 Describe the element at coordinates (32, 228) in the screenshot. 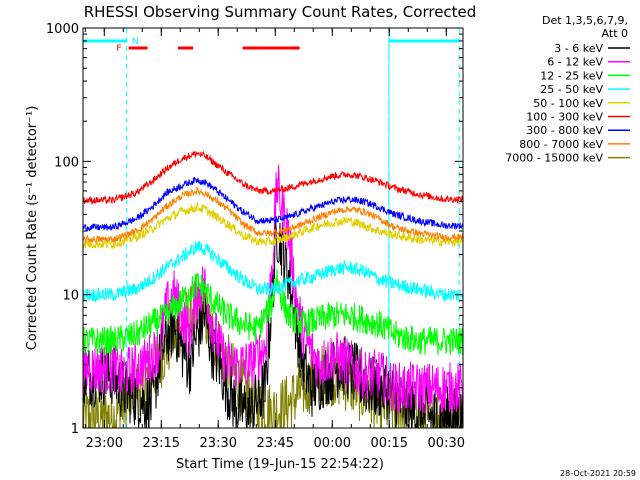

I see `y-axis-label: Corrected Count Rate (s⁻¹ detector⁻¹)` at that location.